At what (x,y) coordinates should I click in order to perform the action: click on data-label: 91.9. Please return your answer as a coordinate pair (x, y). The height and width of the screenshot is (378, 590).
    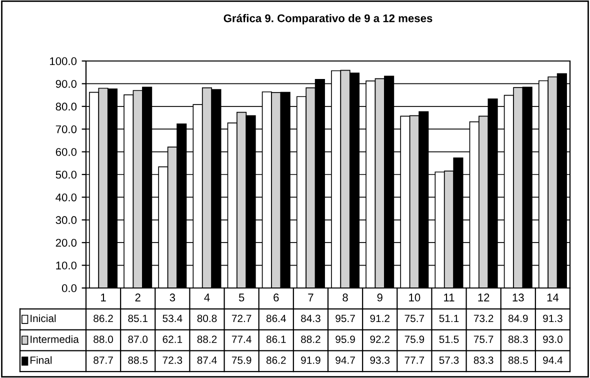
    Looking at the image, I should click on (310, 360).